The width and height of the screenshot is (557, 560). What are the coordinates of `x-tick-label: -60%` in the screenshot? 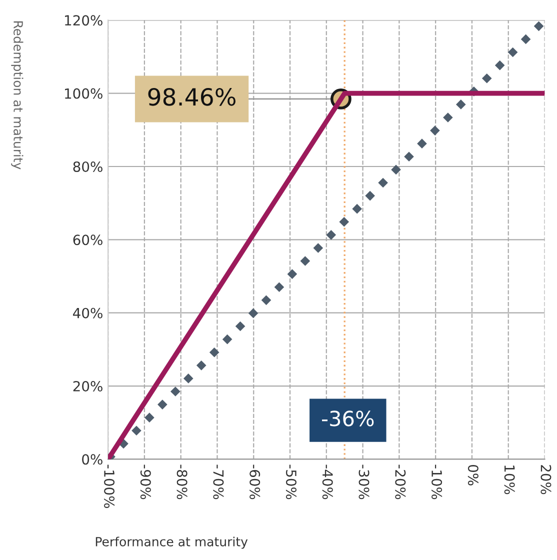 It's located at (255, 482).